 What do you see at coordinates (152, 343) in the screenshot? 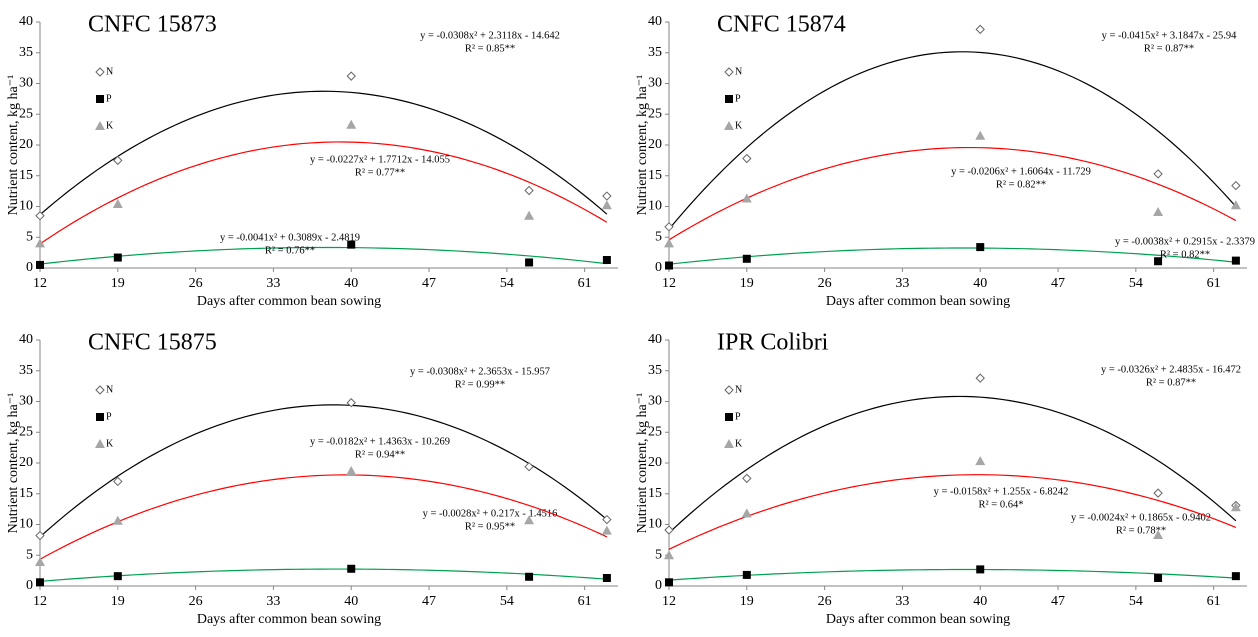
I see `chart-title: CNFC 15875` at bounding box center [152, 343].